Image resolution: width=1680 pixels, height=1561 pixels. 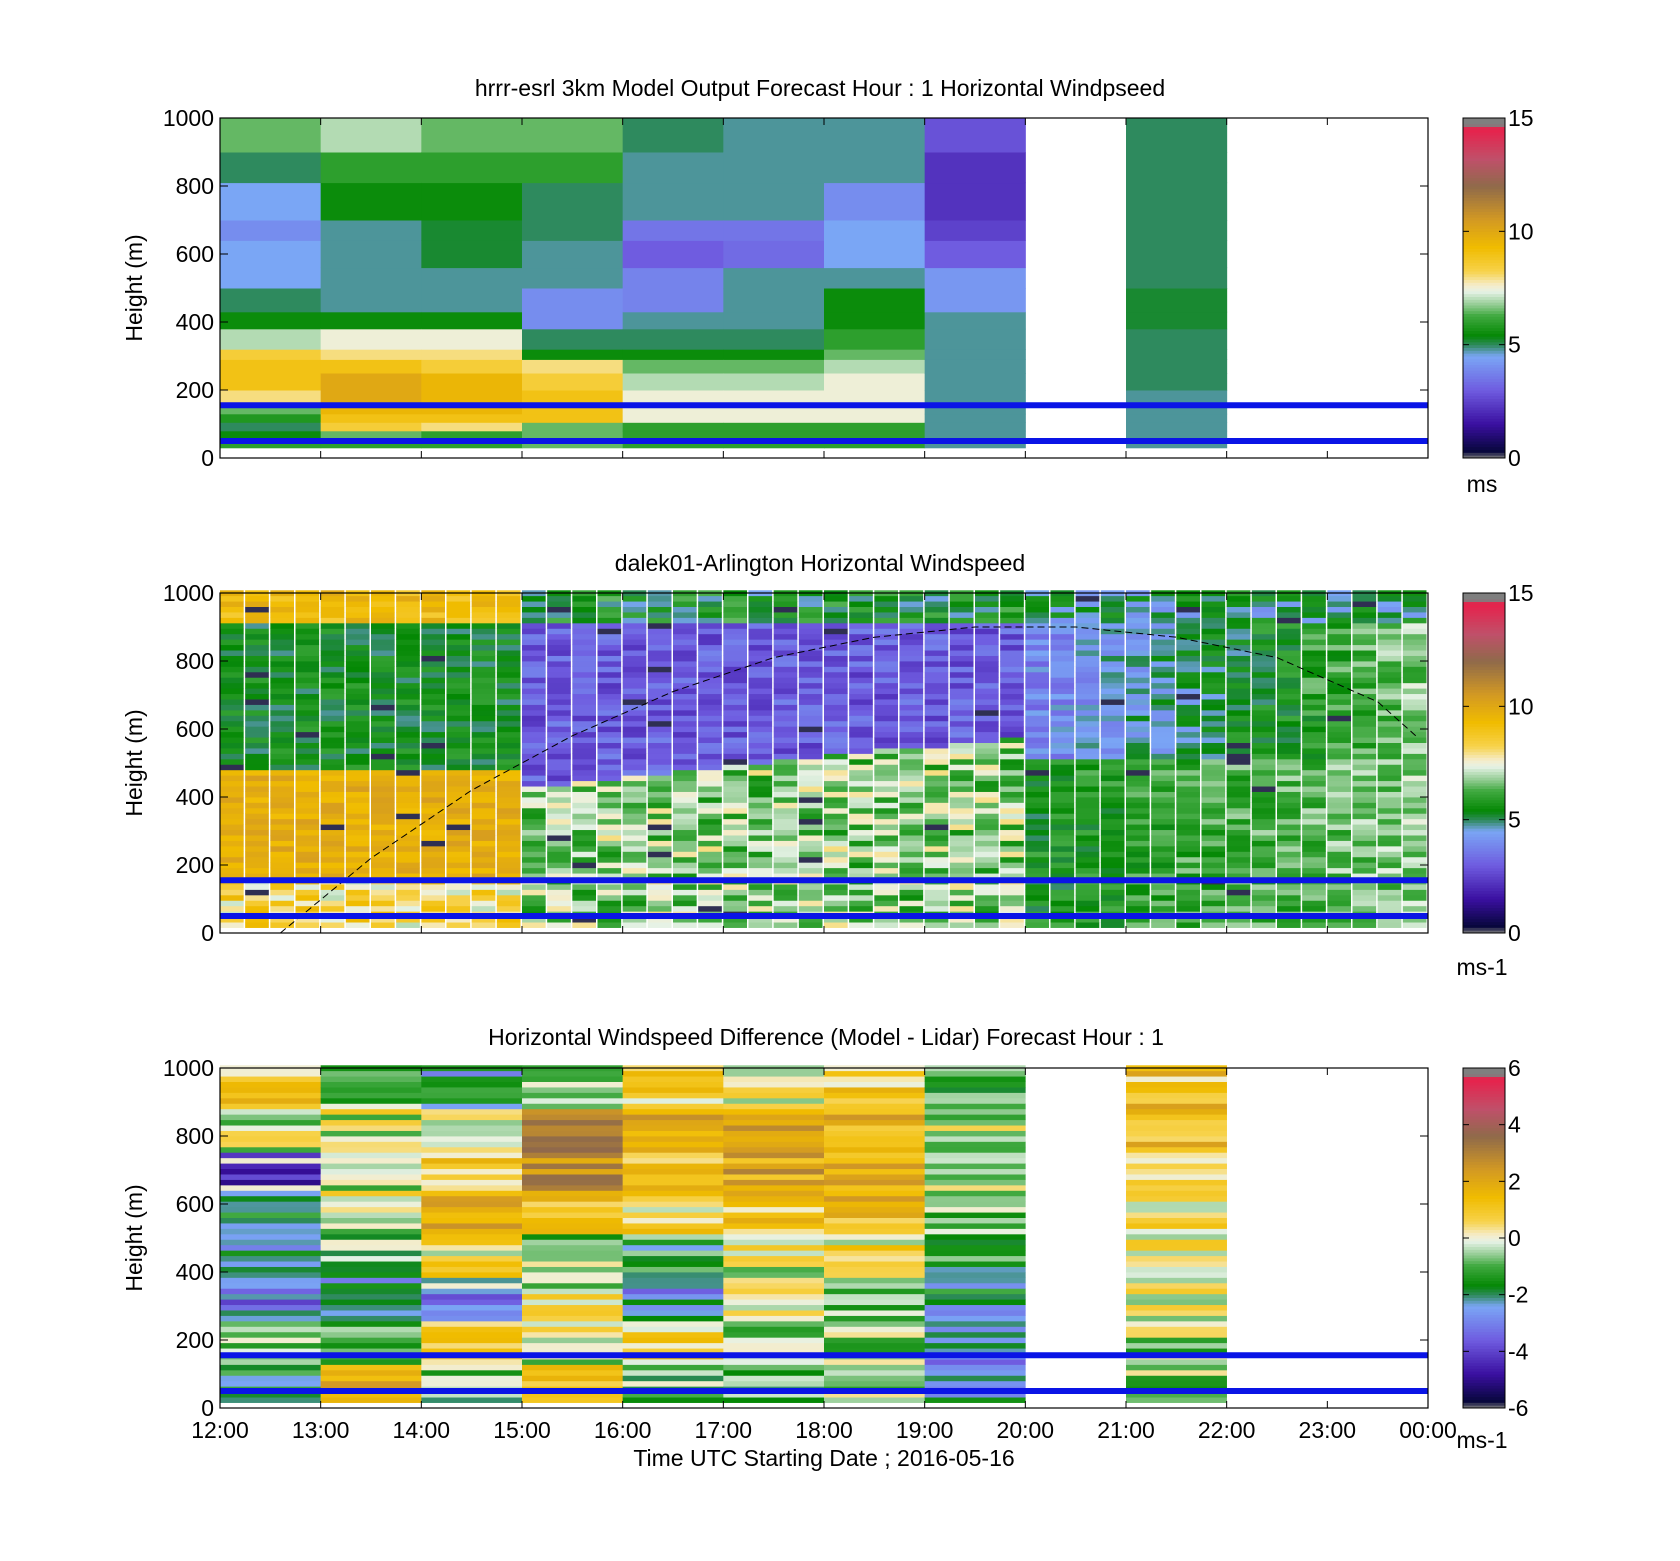 What do you see at coordinates (1514, 1125) in the screenshot?
I see `colorbar-tick-label: 4` at bounding box center [1514, 1125].